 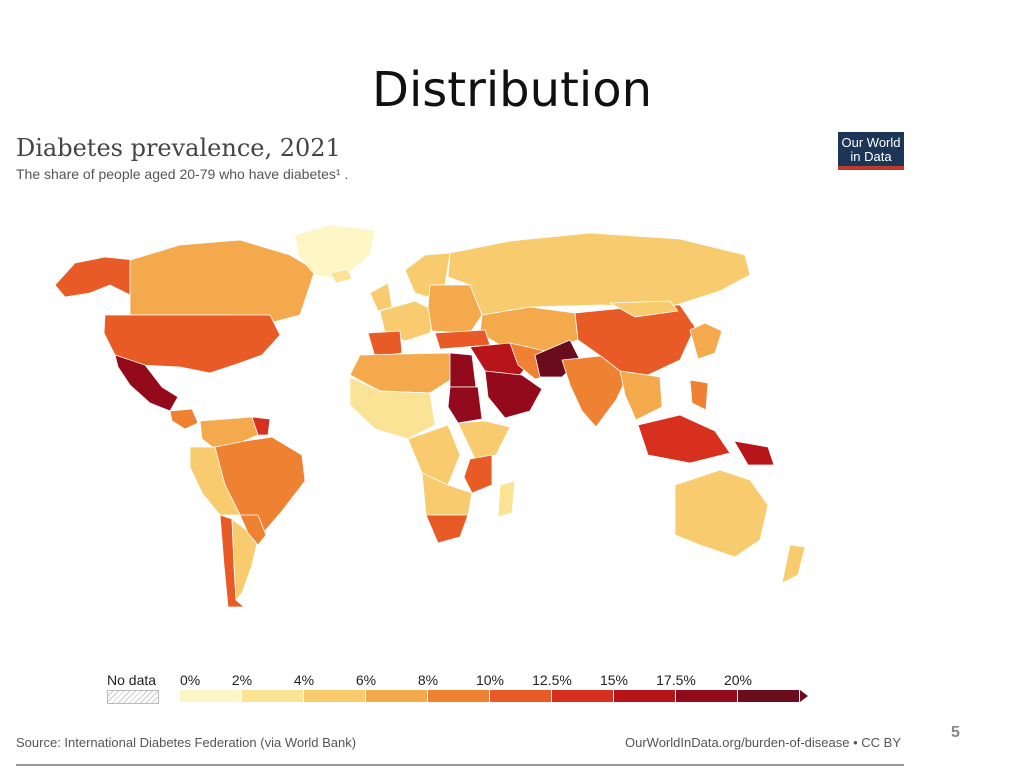 I want to click on region-papua-new-guinea: Papua New Guinea, so click(x=754, y=453).